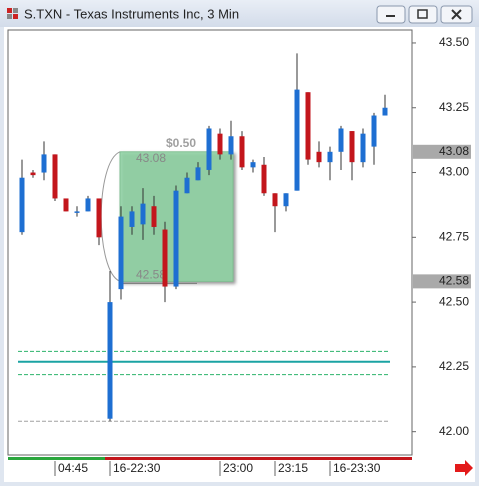 This screenshot has height=486, width=479. What do you see at coordinates (454, 431) in the screenshot?
I see `y-tick-label: 42.00` at bounding box center [454, 431].